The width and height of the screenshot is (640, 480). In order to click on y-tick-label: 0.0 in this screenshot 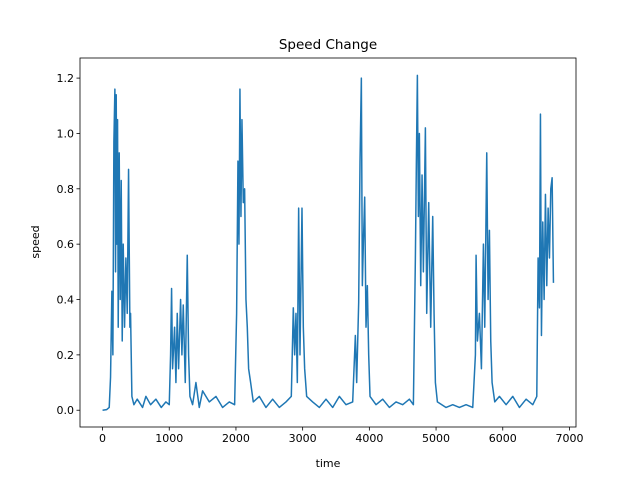, I will do `click(66, 410)`.